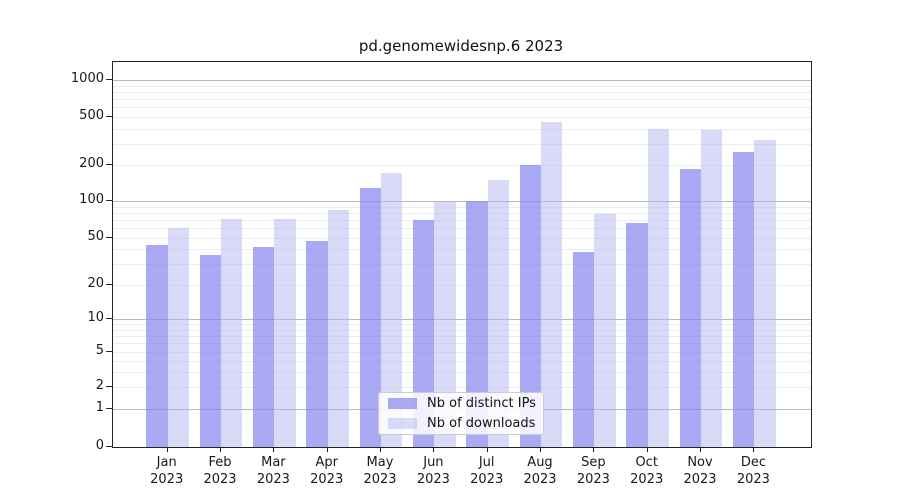  Describe the element at coordinates (95, 283) in the screenshot. I see `y-tick-label-20: 20` at that location.